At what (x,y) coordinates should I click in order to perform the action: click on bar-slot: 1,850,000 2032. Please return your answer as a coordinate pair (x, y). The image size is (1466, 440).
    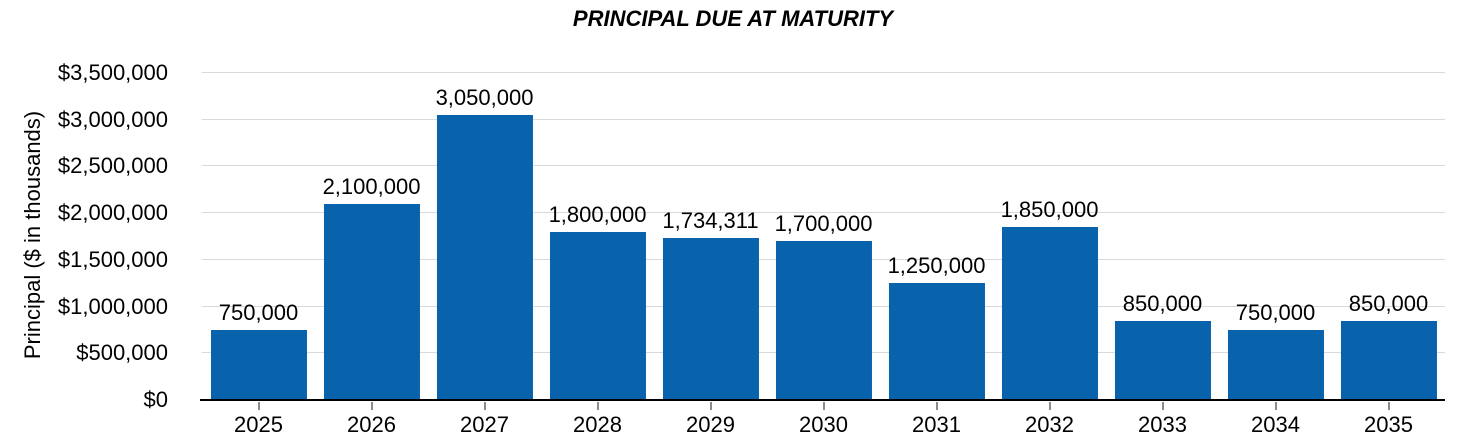
    Looking at the image, I should click on (1049, 254).